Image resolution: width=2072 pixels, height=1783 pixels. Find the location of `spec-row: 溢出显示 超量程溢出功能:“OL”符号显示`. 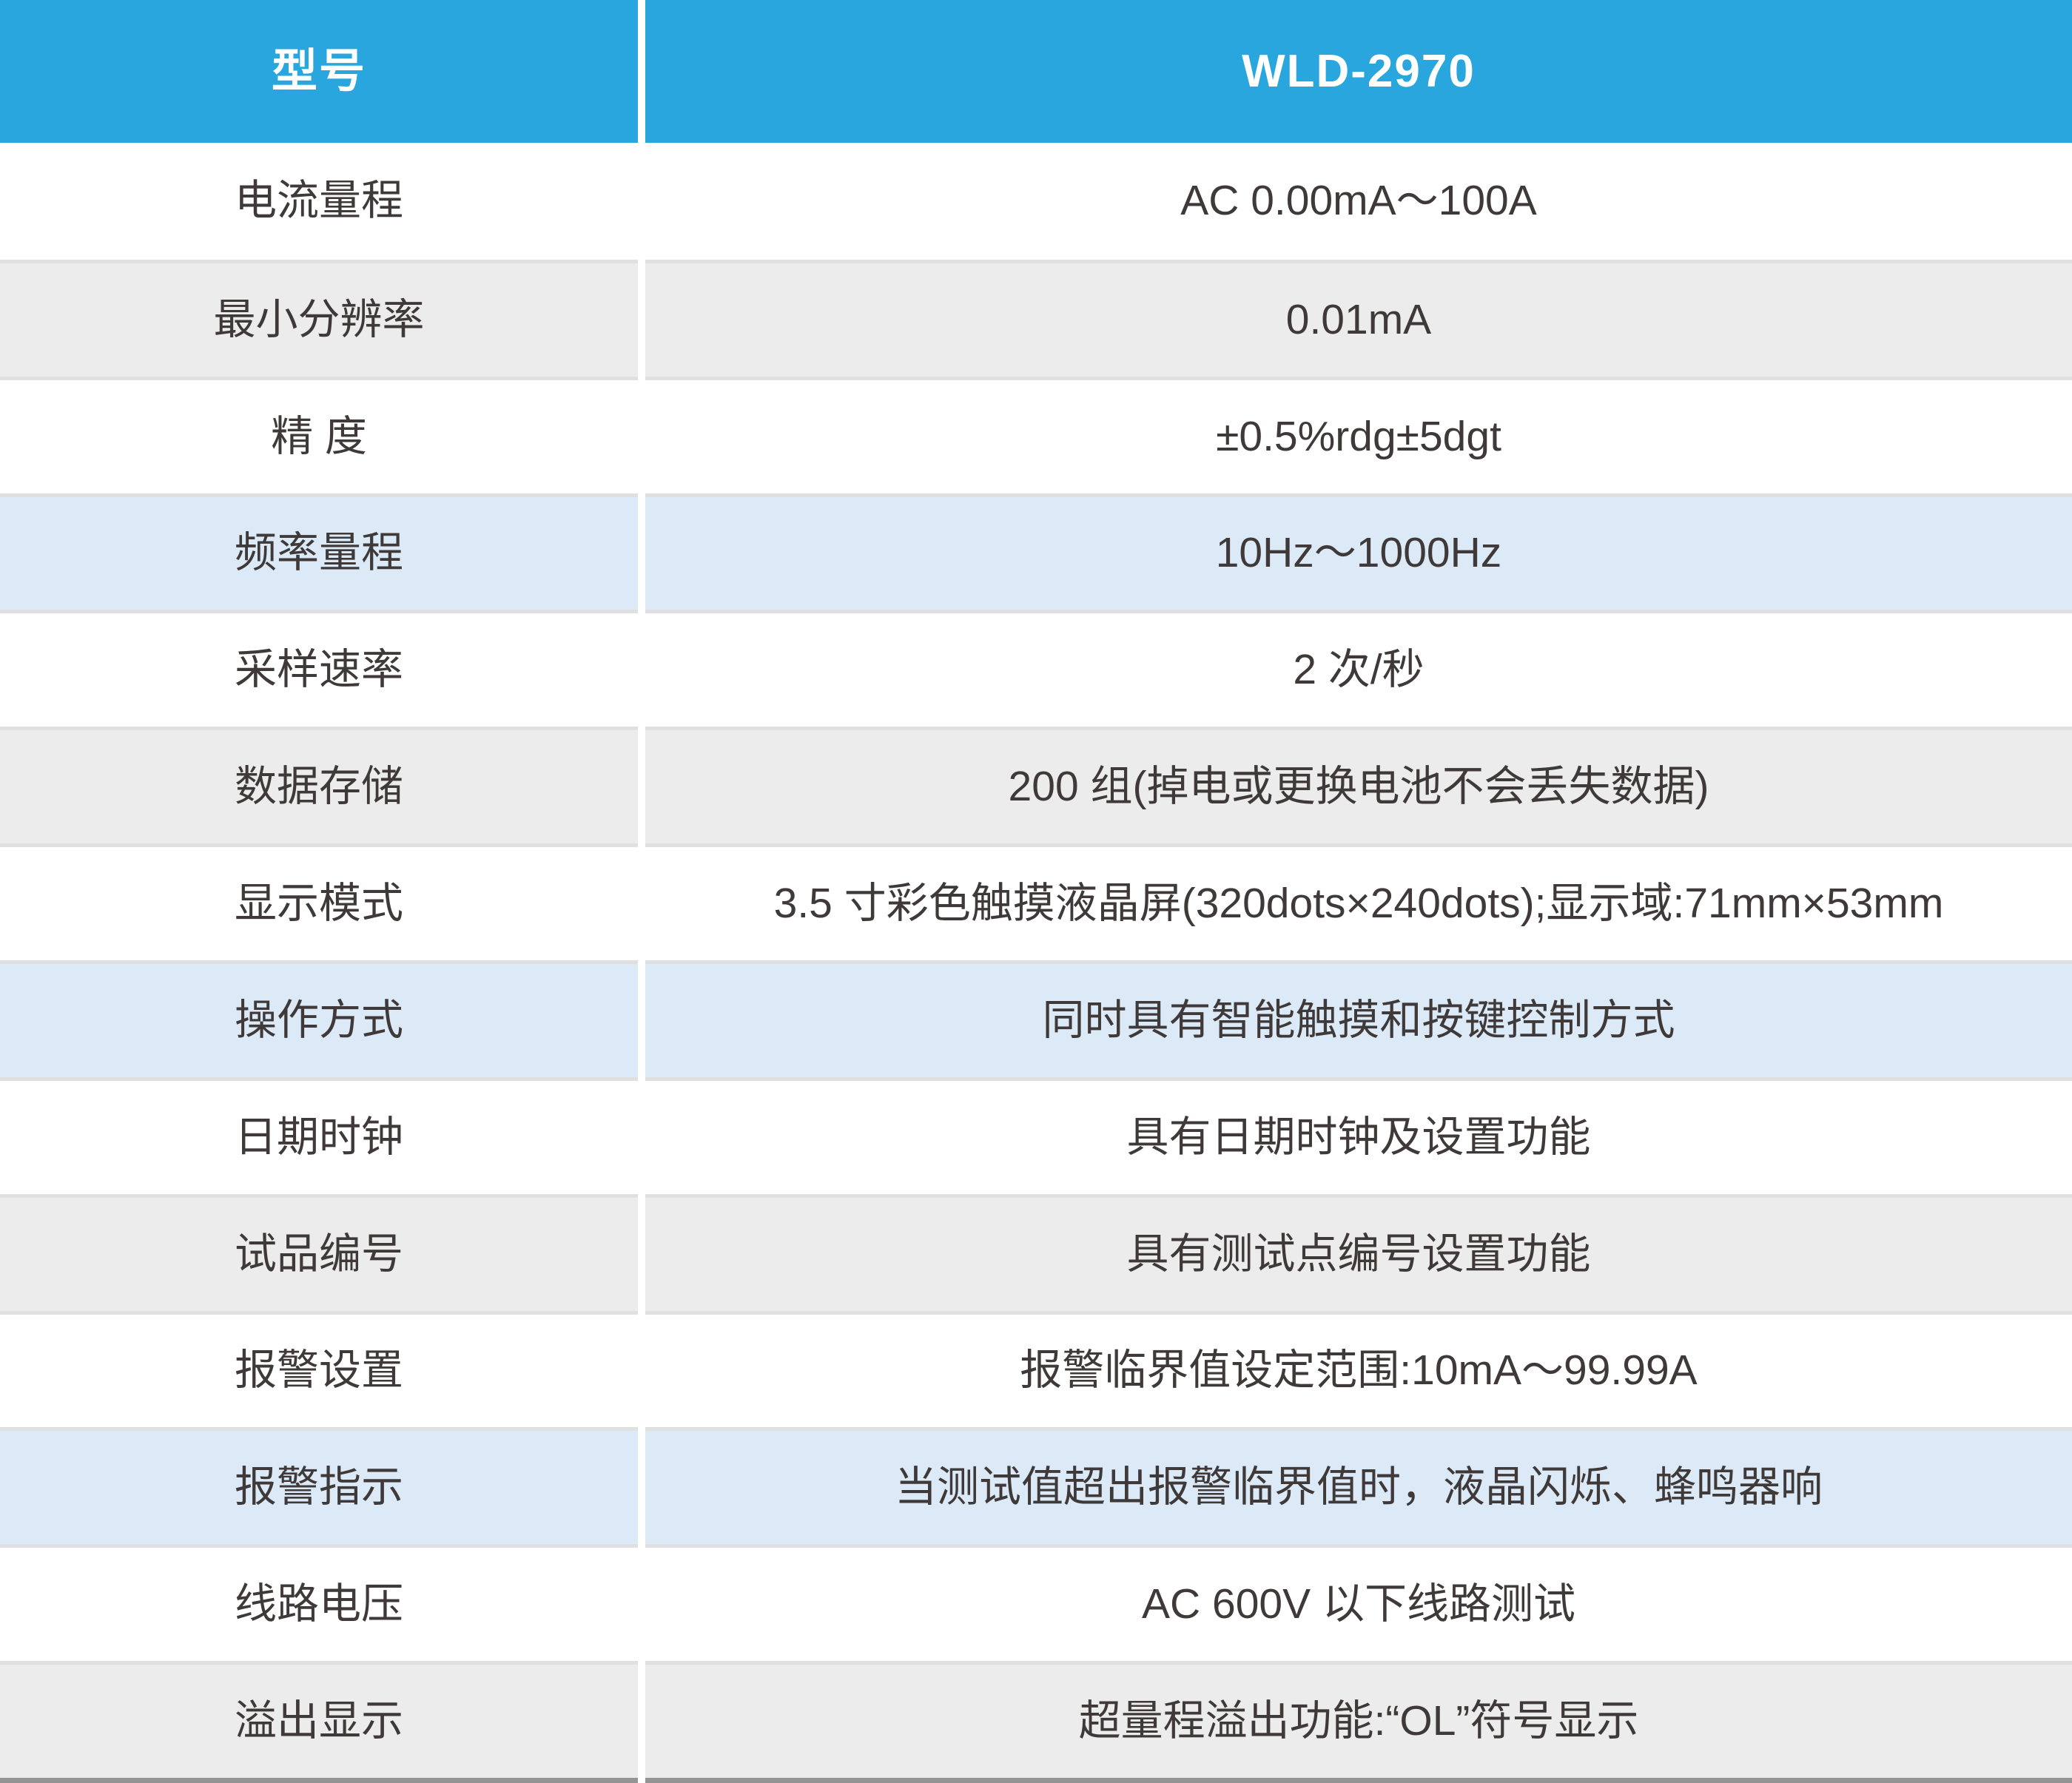

spec-row: 溢出显示 超量程溢出功能:“OL”符号显示 is located at coordinates (1036, 1720).